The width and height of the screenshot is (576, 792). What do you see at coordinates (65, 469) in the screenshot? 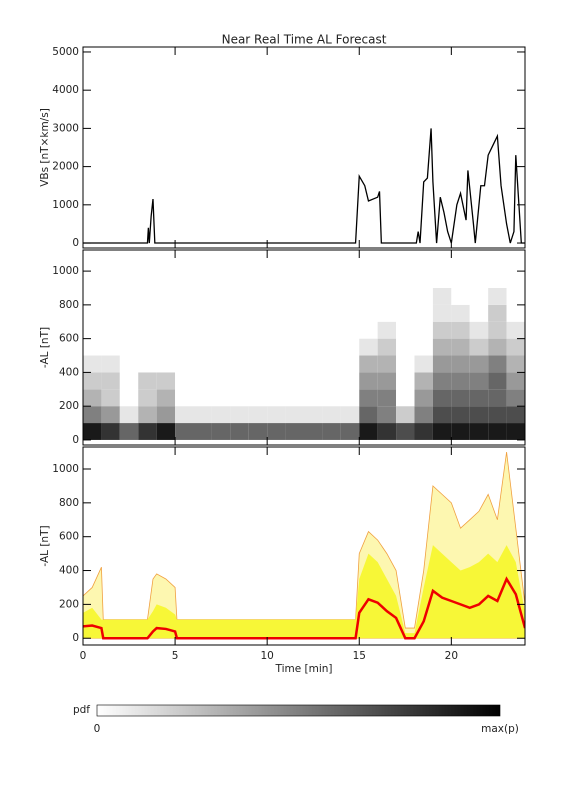
I see `y-tick-label: 1000` at bounding box center [65, 469].